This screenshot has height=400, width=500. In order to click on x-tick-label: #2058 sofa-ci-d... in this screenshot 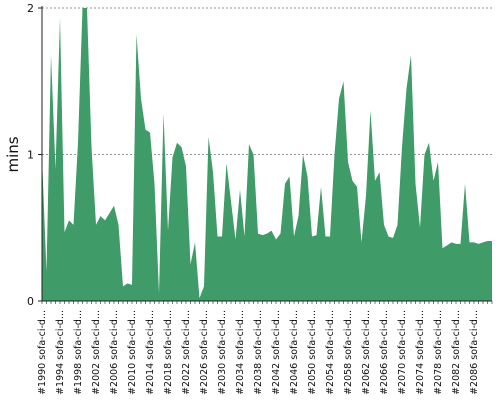, I will do `click(348, 352)`.